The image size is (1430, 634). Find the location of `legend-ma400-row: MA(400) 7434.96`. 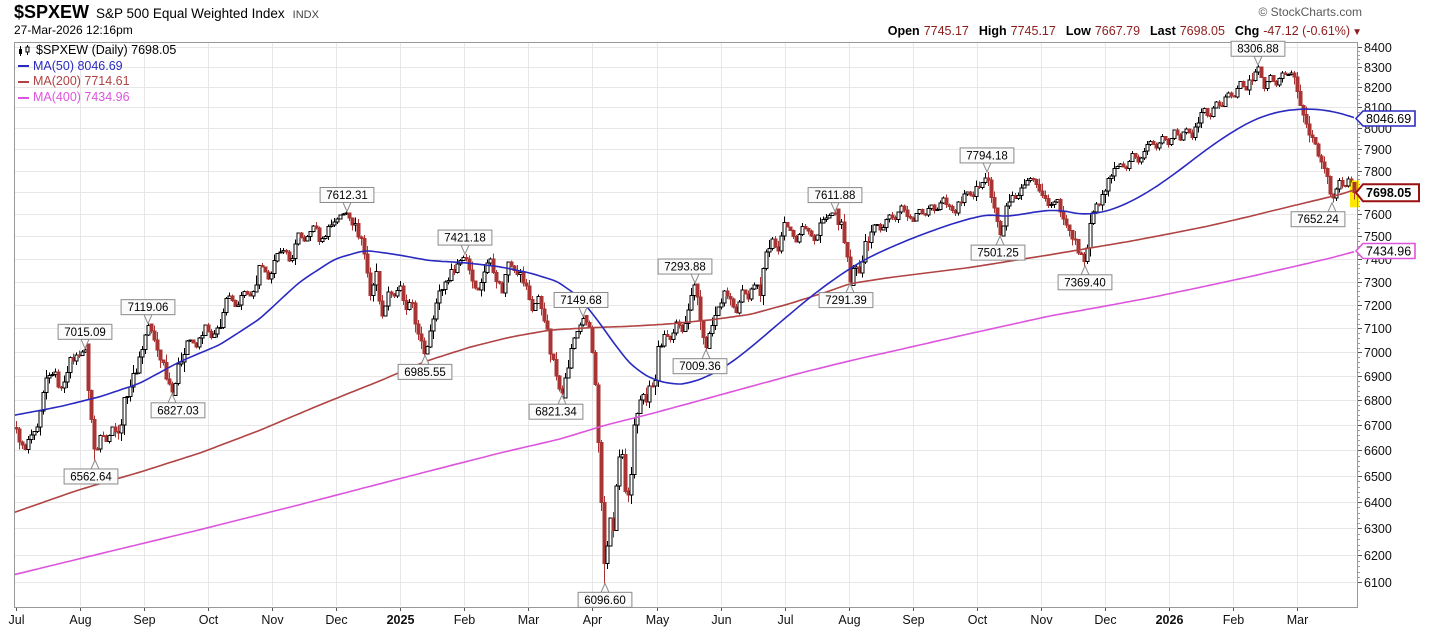

legend-ma400-row: MA(400) 7434.96 is located at coordinates (97, 98).